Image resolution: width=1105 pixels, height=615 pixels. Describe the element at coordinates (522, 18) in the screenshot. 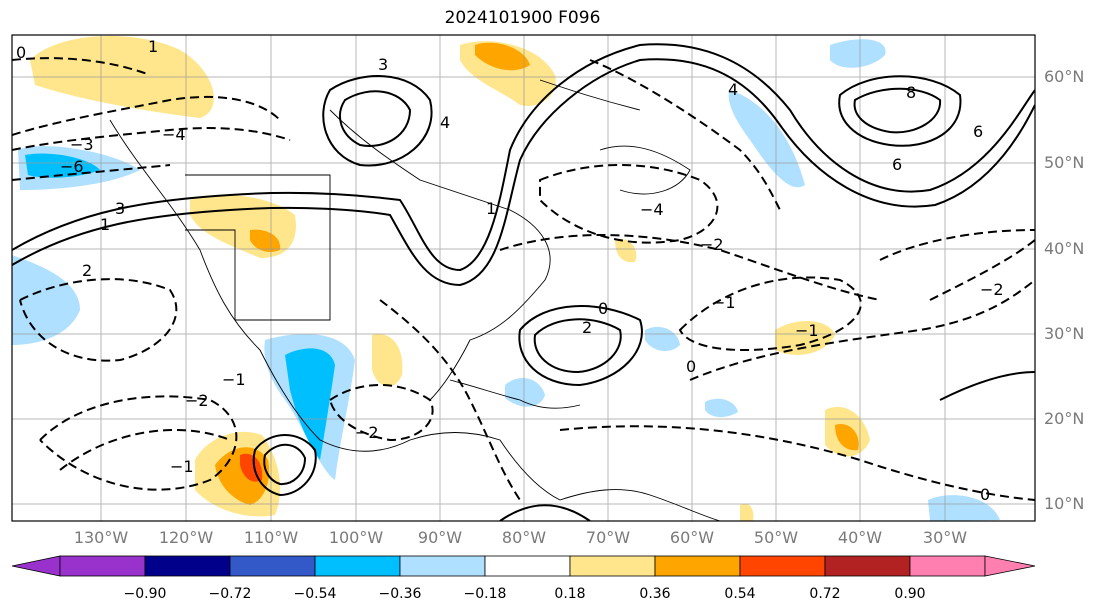

I see `map-title: 2024101900 F096` at that location.